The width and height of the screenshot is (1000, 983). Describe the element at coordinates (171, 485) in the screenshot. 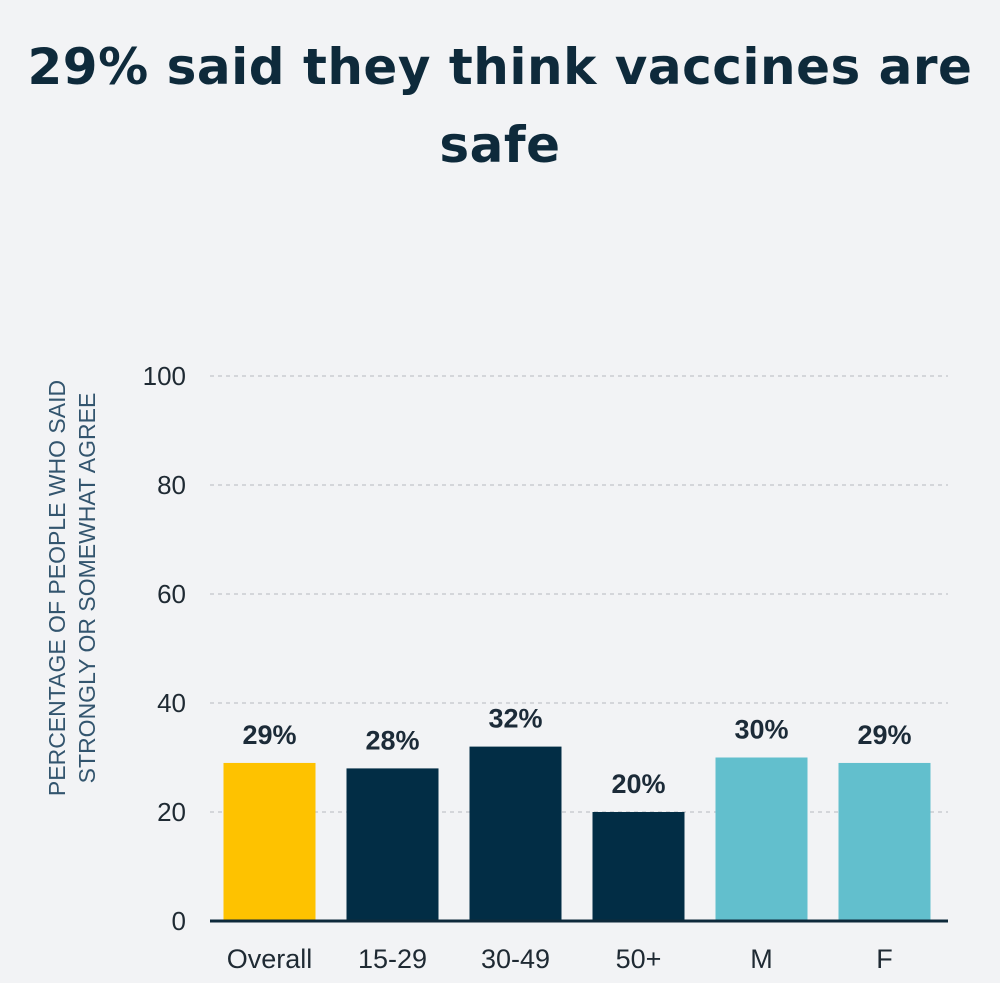

I see `y-tick-label: 80` at that location.